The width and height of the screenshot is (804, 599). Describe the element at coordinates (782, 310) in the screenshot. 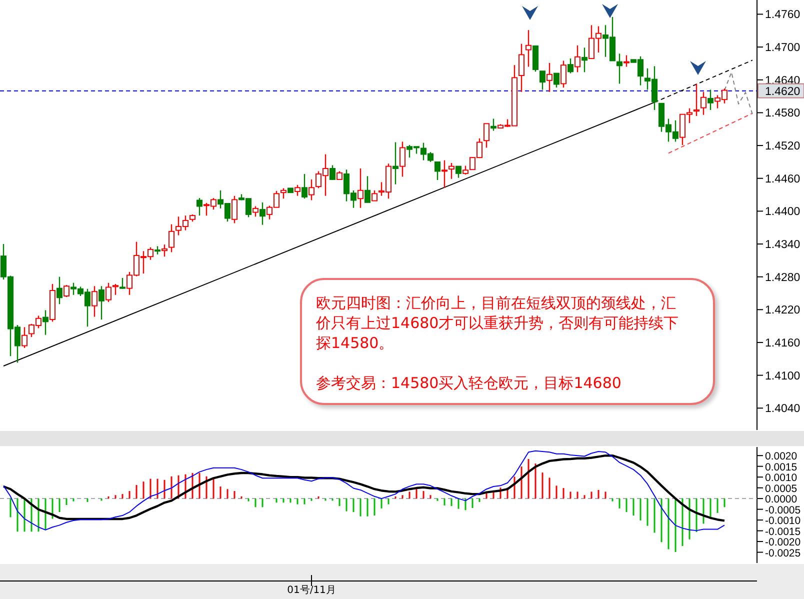

I see `y-tick-label: 1.4220` at that location.